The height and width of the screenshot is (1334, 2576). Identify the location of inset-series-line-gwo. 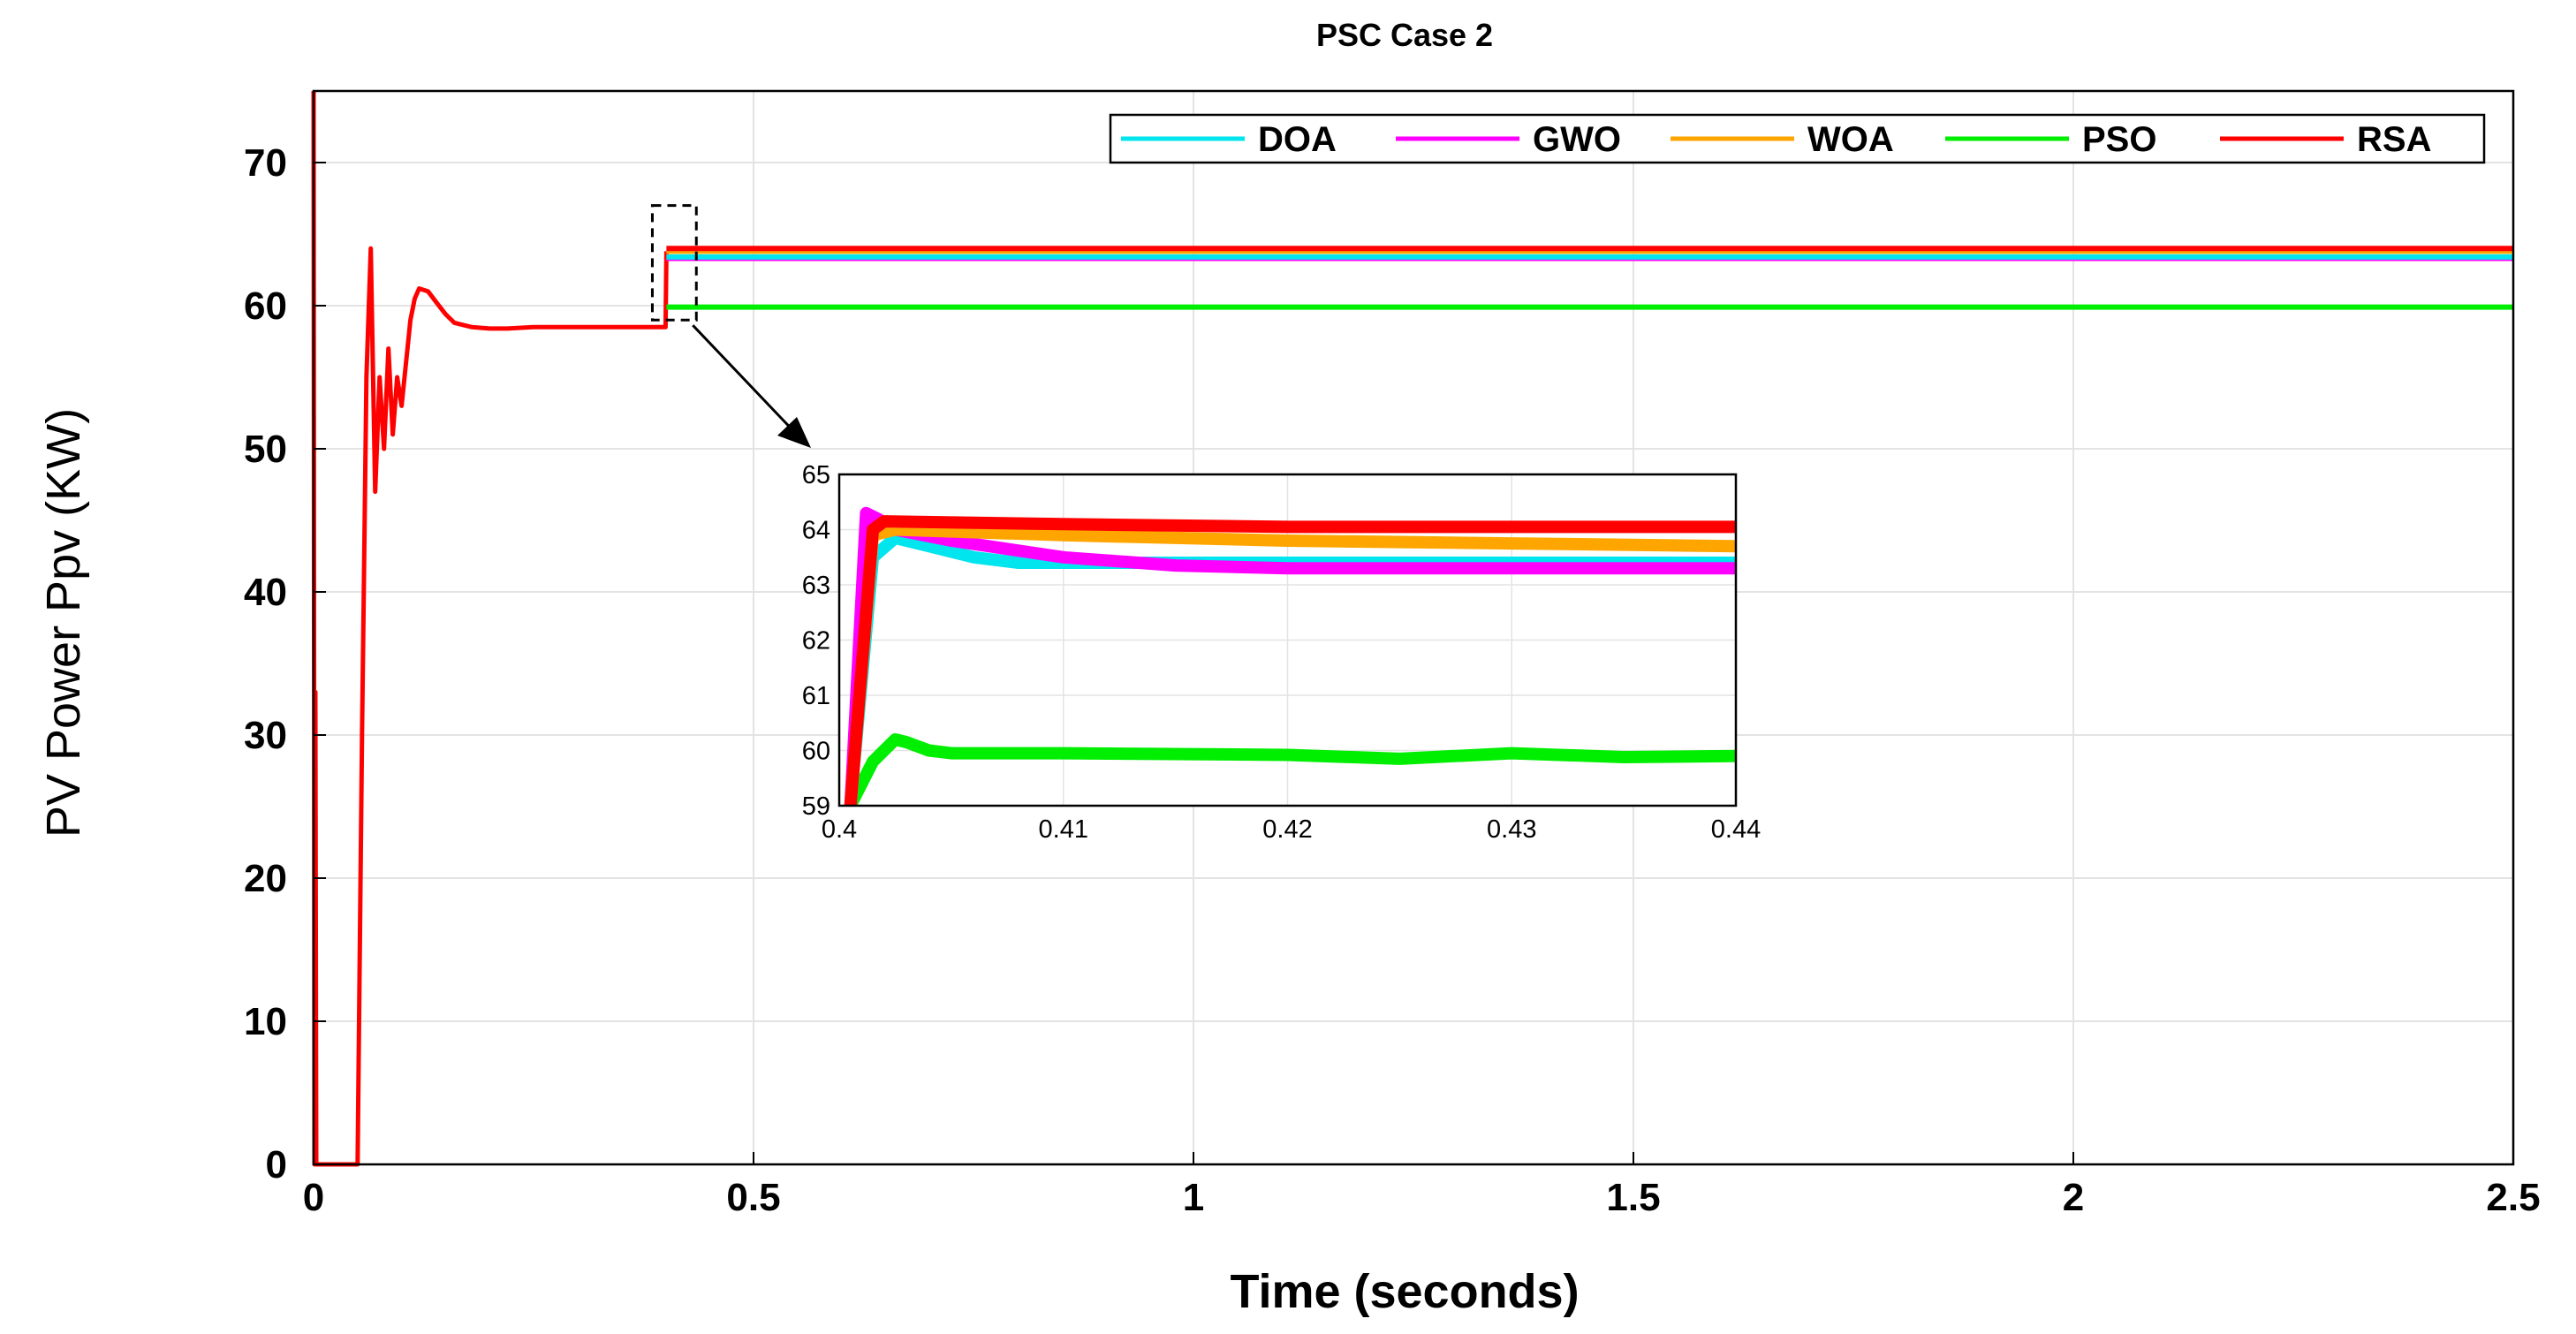
(1290, 656).